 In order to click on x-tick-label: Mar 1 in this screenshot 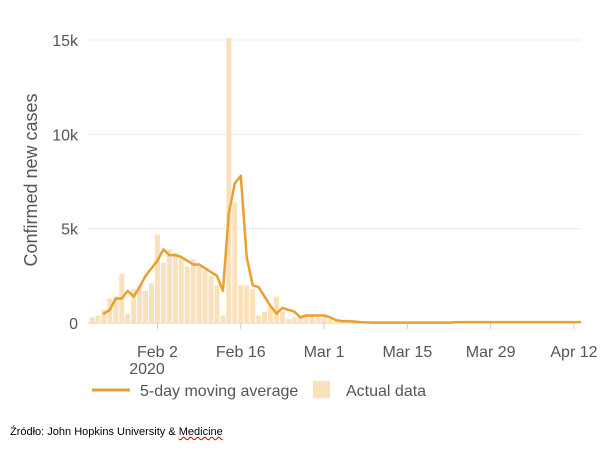, I will do `click(324, 352)`.